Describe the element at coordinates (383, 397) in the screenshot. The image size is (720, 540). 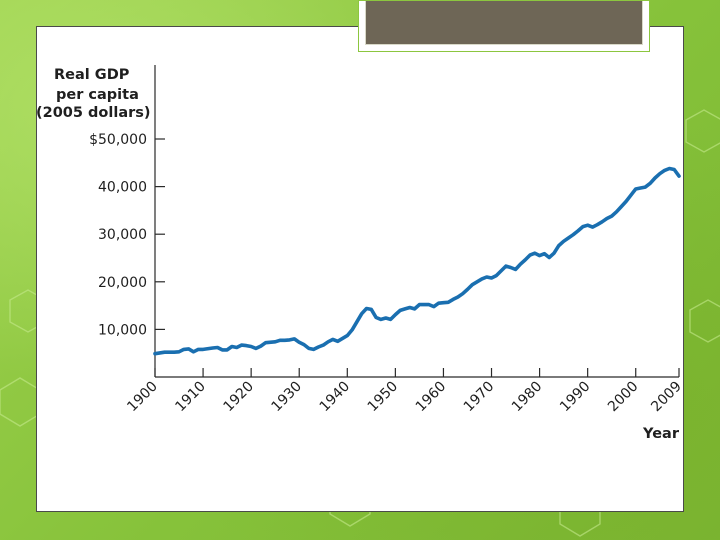
I see `x-tick-label: 1950` at that location.